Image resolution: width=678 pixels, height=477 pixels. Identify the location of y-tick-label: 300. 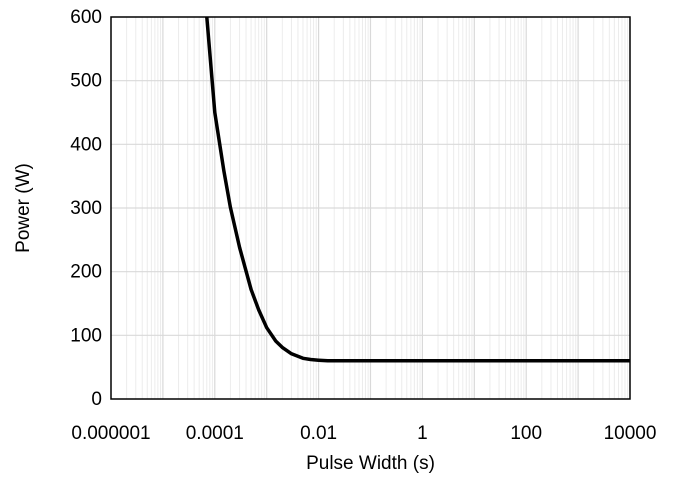
(86, 208).